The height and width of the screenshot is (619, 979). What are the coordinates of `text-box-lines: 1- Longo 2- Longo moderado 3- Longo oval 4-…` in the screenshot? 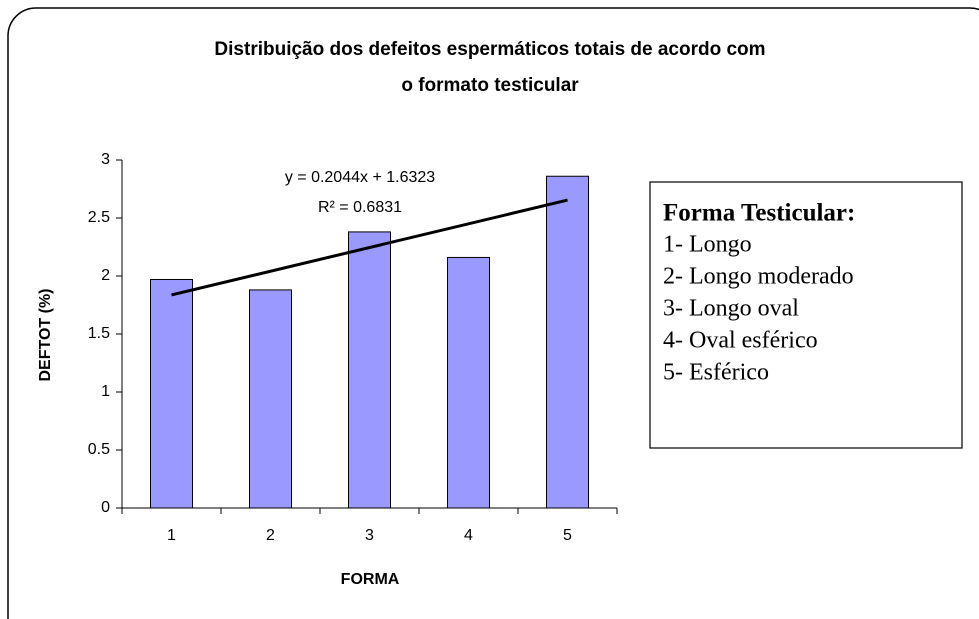 It's located at (758, 309).